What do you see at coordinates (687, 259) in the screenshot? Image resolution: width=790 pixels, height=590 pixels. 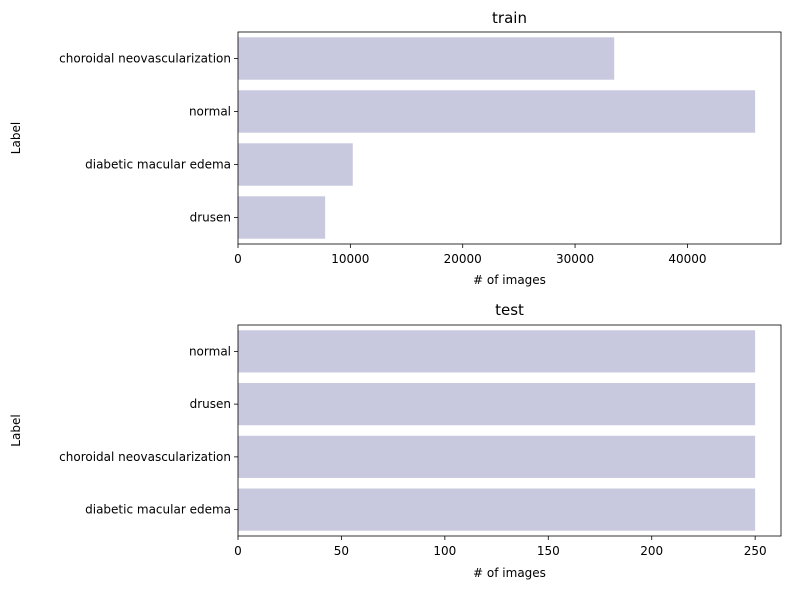 I see `x-tick-label: 40000` at bounding box center [687, 259].